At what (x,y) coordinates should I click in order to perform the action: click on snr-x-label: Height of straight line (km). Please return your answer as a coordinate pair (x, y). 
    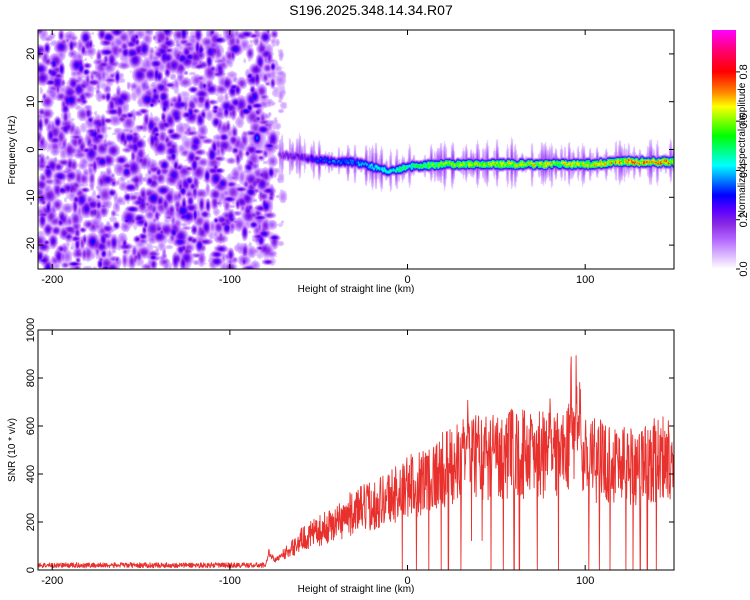
    Looking at the image, I should click on (356, 589).